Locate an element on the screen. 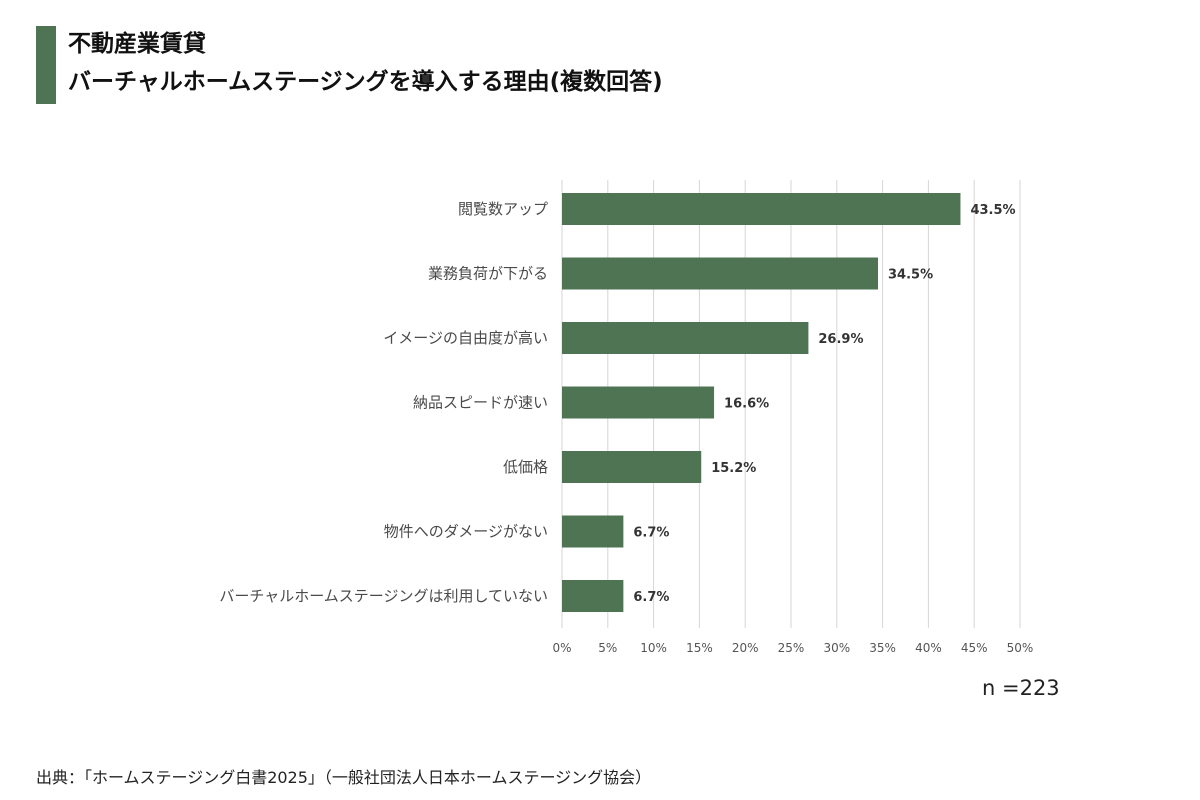 This screenshot has height=800, width=1200. category-label: 納品スピードが速い is located at coordinates (480, 403).